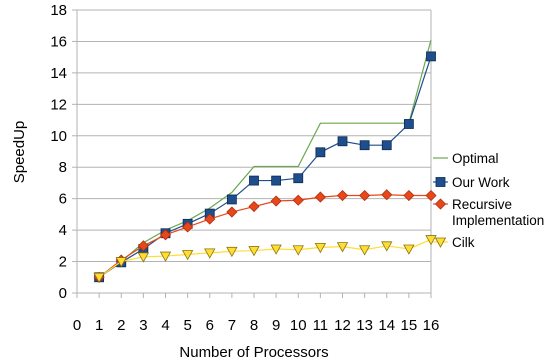  Describe the element at coordinates (187, 325) in the screenshot. I see `x-tick-label: 5` at that location.